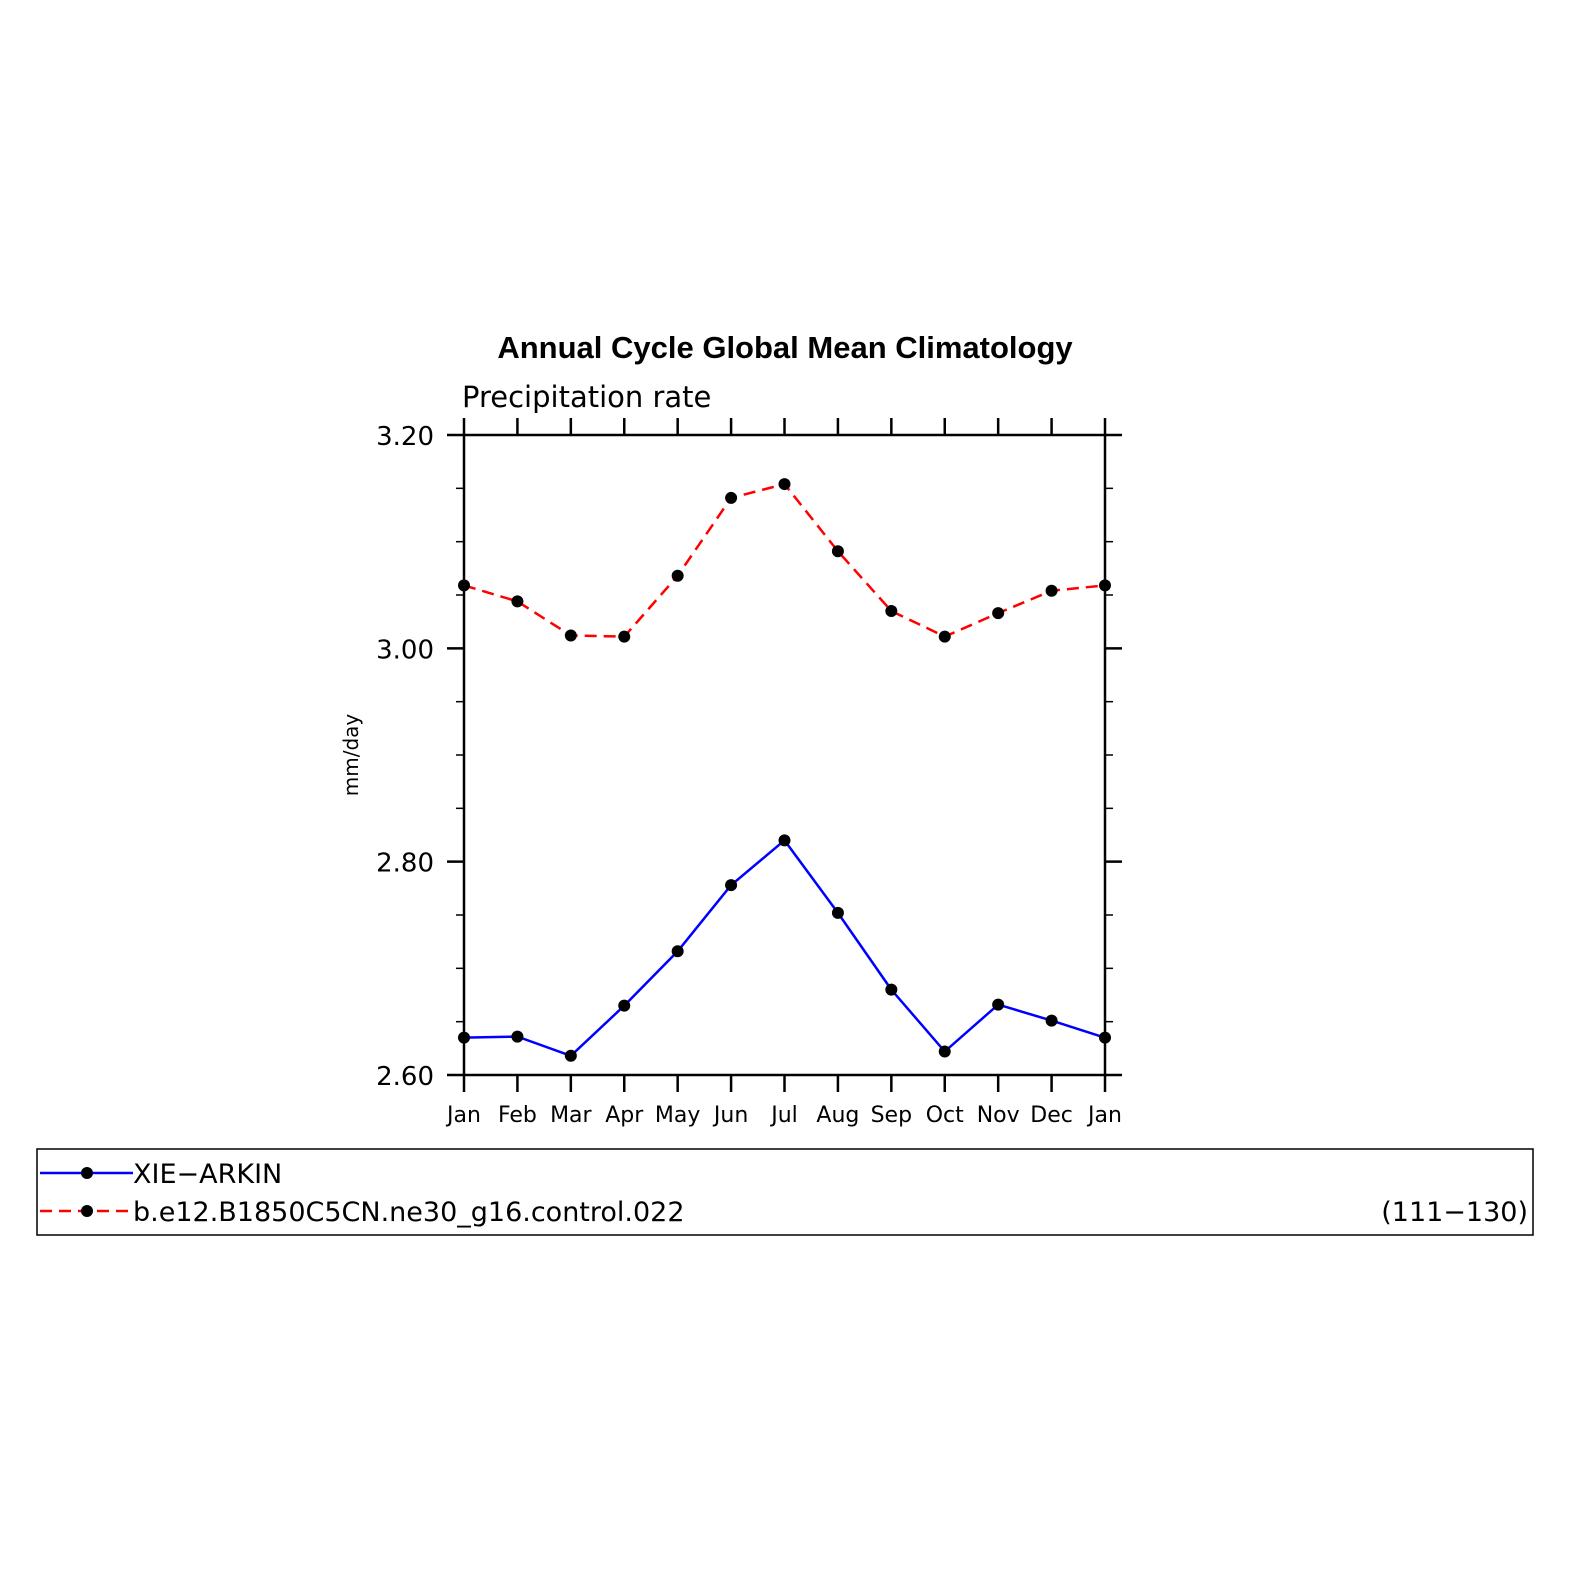  Describe the element at coordinates (405, 1077) in the screenshot. I see `y-tick-label: 2.60` at that location.